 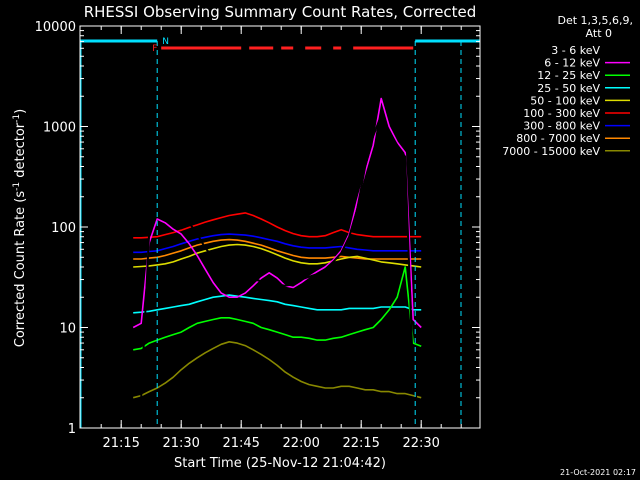 I want to click on x-axis-label: Start Time (25-Nov-12 21:04:42), so click(x=280, y=463).